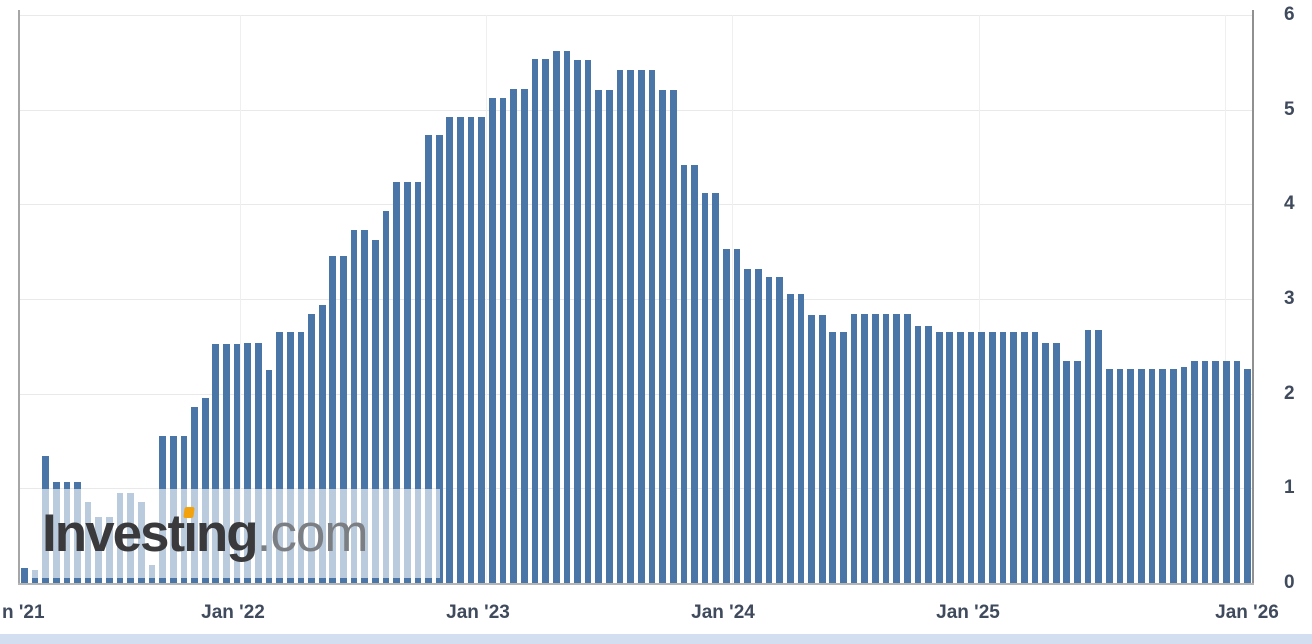  I want to click on horizontal-gridline, so click(636, 204).